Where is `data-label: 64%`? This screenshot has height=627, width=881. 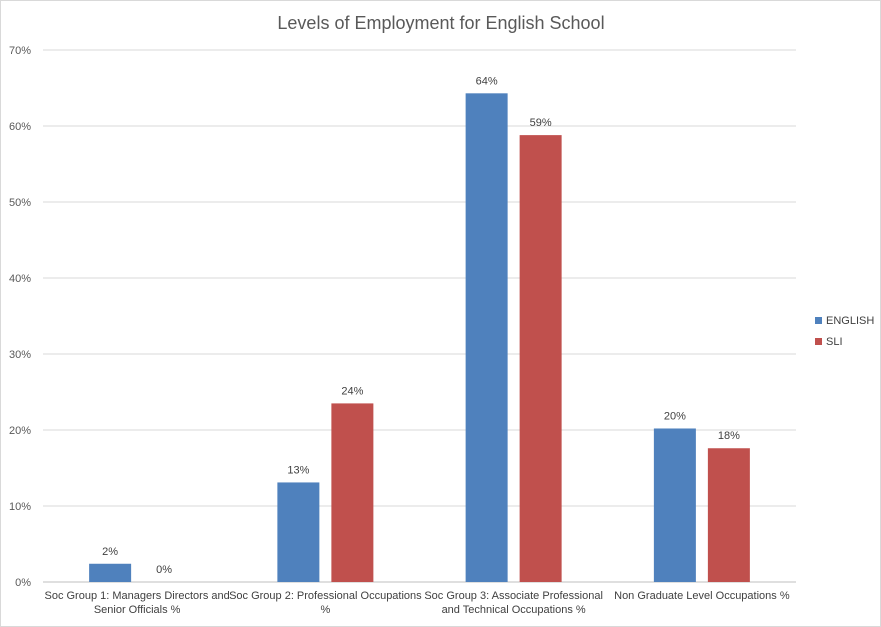
data-label: 64% is located at coordinates (487, 81).